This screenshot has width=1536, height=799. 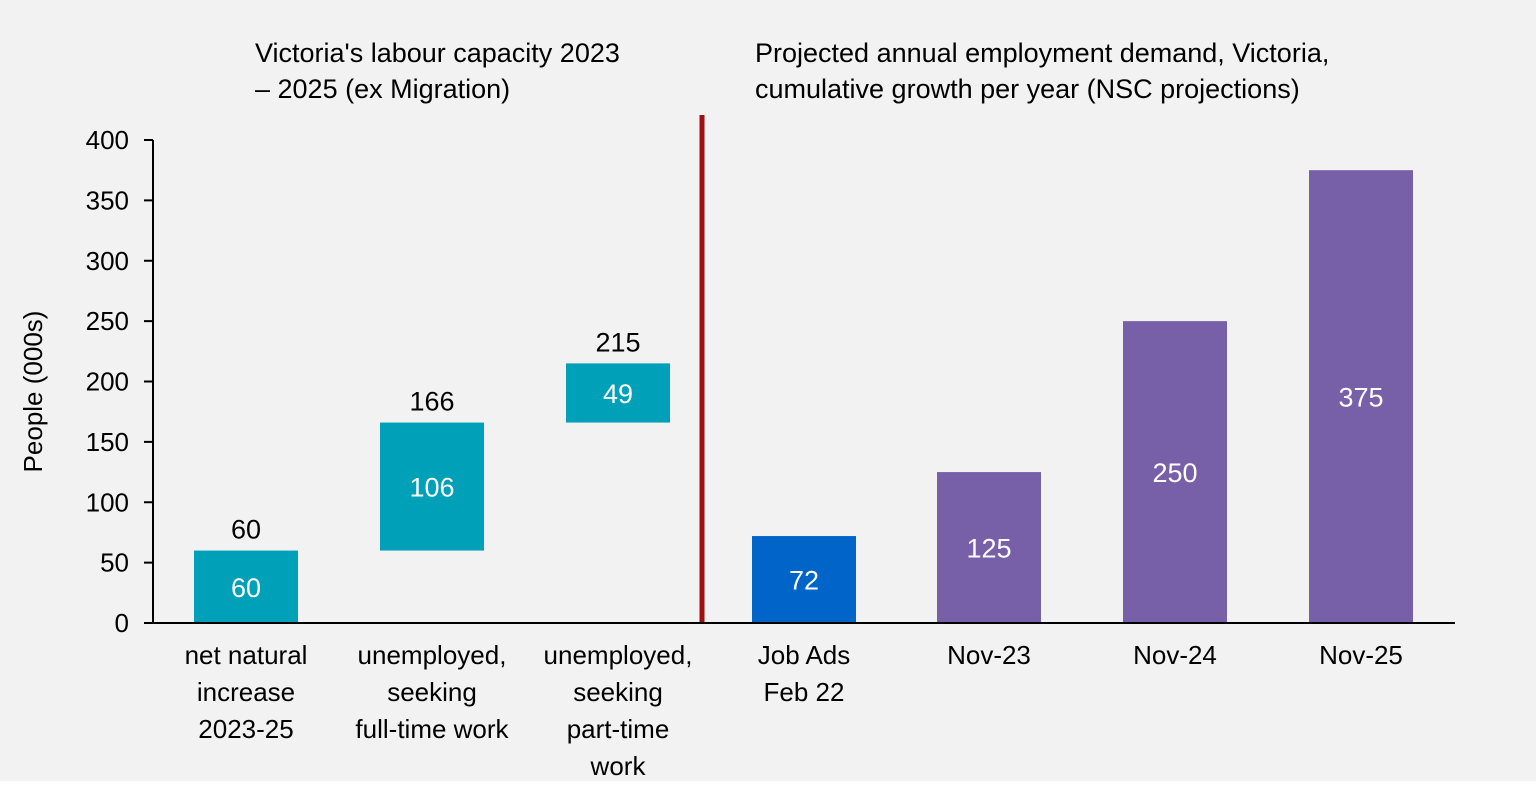 What do you see at coordinates (33, 392) in the screenshot?
I see `y-axis-label: People (000s)` at bounding box center [33, 392].